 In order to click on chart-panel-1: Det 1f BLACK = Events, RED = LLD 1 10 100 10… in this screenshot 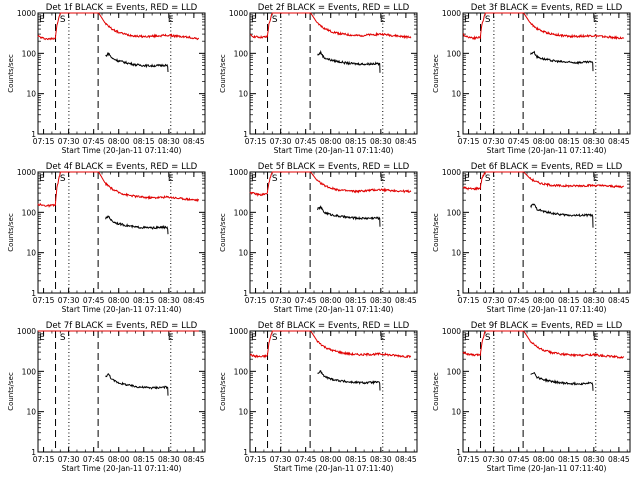, I will do `click(106, 79)`.